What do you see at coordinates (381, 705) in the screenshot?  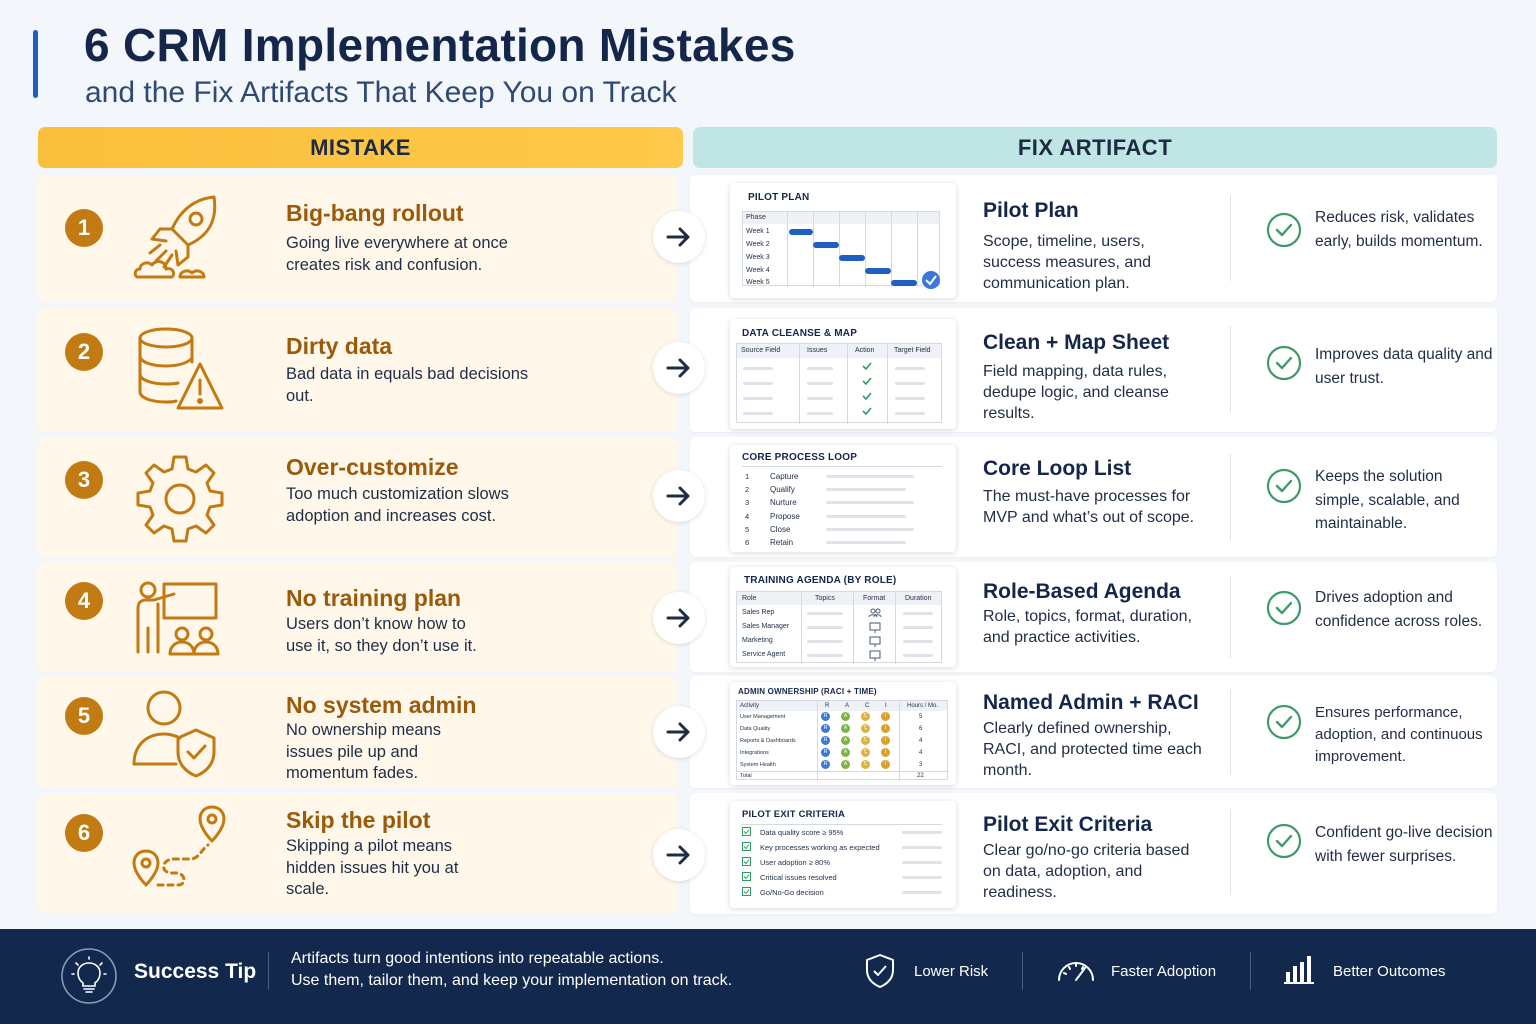 I see `mistake-title: No system admin` at bounding box center [381, 705].